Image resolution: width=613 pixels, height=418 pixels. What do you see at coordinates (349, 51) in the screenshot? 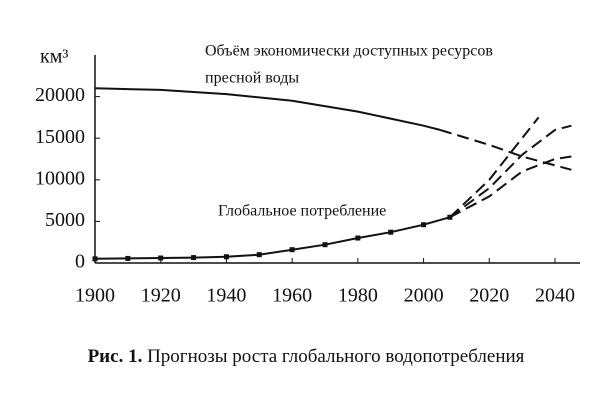
I see `annotation: Объём экономически доступных ресурсов` at bounding box center [349, 51].